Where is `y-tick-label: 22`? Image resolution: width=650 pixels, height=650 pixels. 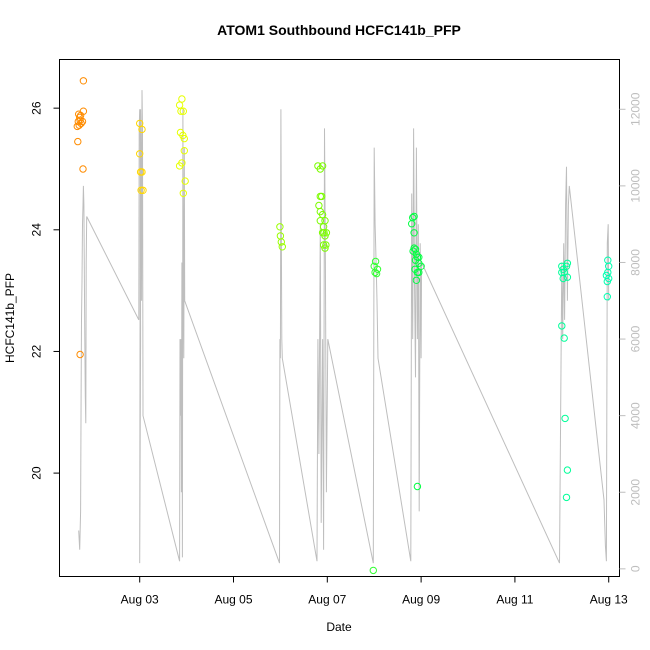 y-tick-label: 22 is located at coordinates (37, 351).